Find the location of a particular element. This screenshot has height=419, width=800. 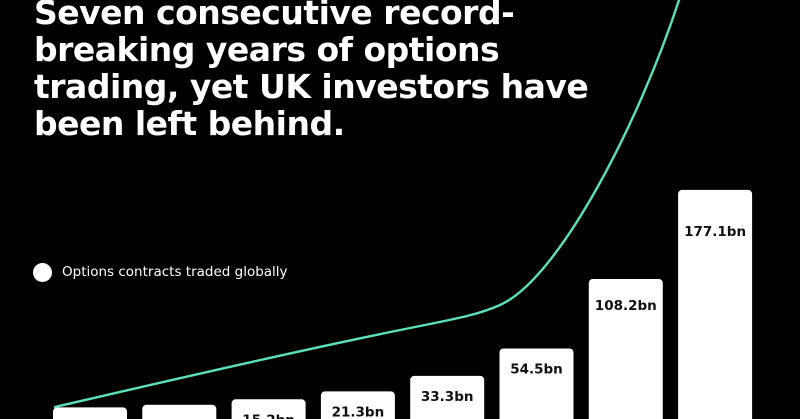

bar-value-label-4: 21.3bn is located at coordinates (358, 411).